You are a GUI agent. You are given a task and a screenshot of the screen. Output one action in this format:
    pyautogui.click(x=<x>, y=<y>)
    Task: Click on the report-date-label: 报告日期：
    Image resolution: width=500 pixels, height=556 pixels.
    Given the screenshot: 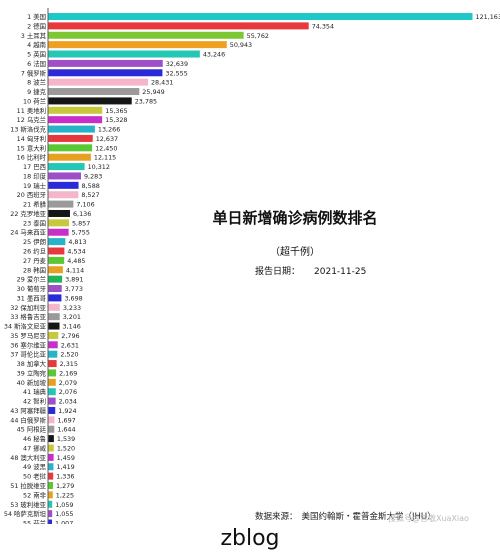 What is the action you would take?
    pyautogui.click(x=278, y=272)
    